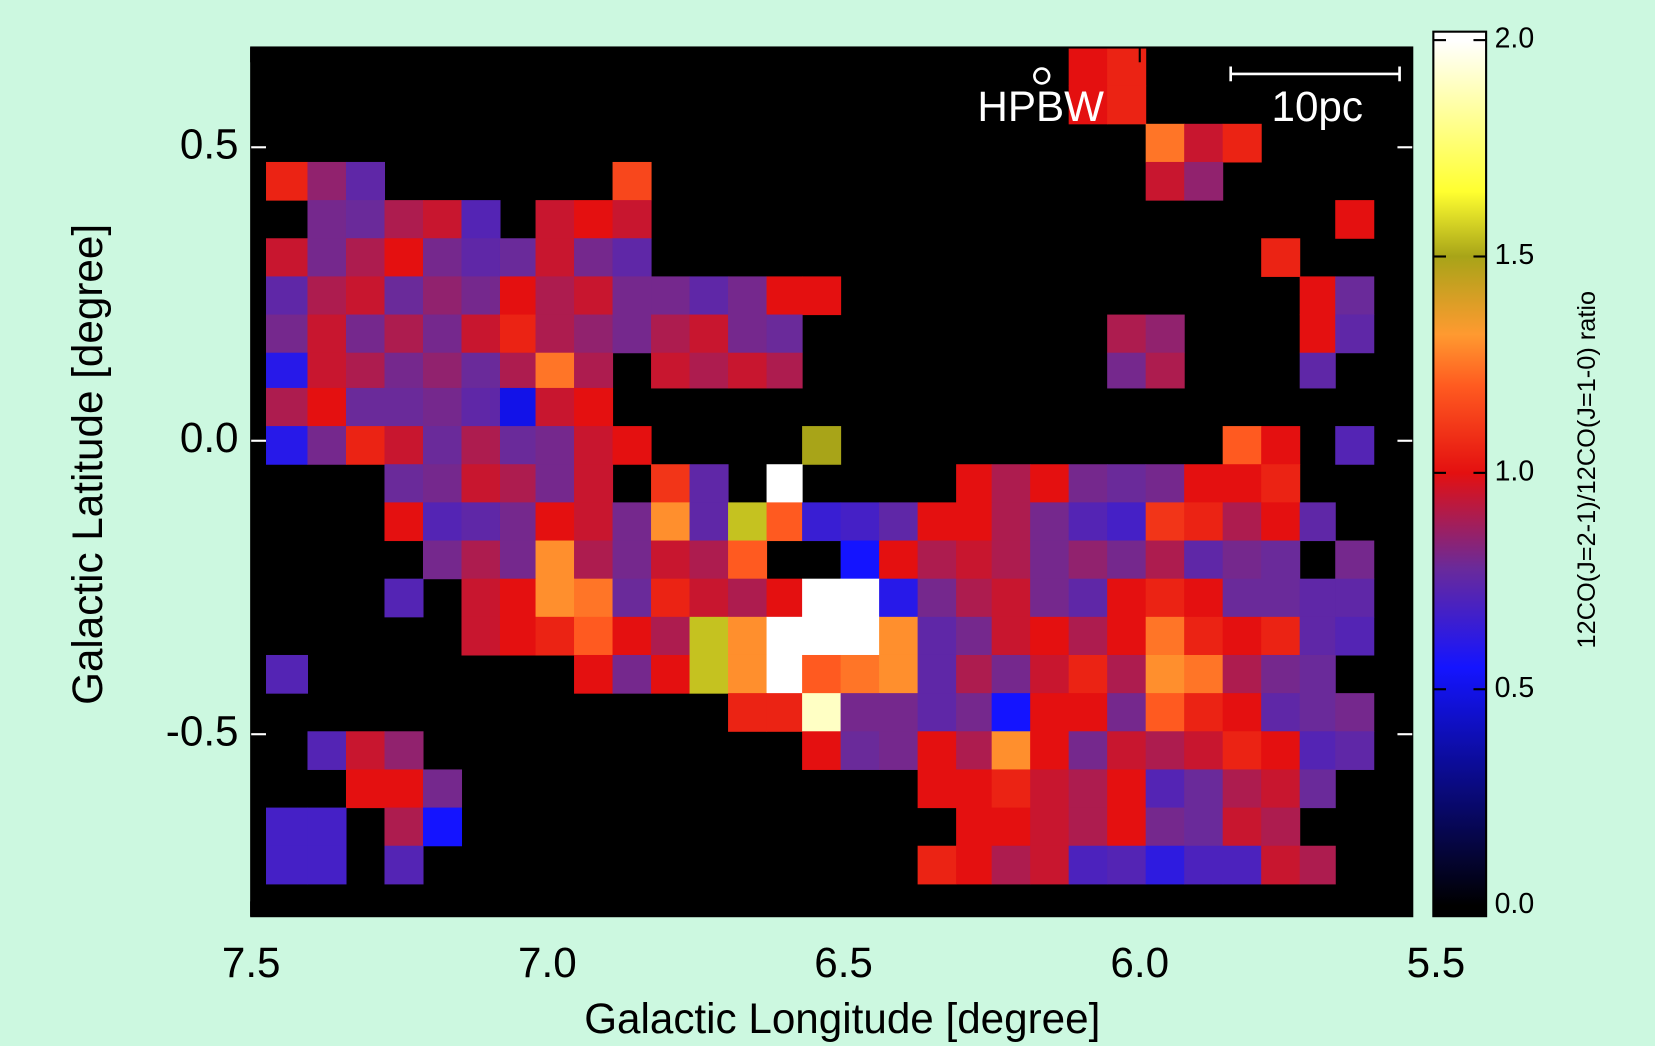 Image resolution: width=1655 pixels, height=1046 pixels. I want to click on colorbar-end, so click(1460, 910).